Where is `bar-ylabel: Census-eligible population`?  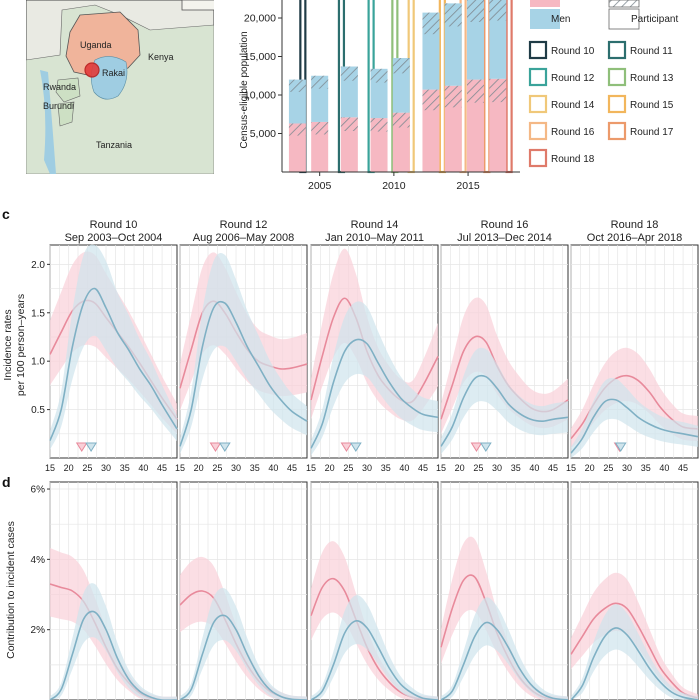 bar-ylabel: Census-eligible population is located at coordinates (244, 89).